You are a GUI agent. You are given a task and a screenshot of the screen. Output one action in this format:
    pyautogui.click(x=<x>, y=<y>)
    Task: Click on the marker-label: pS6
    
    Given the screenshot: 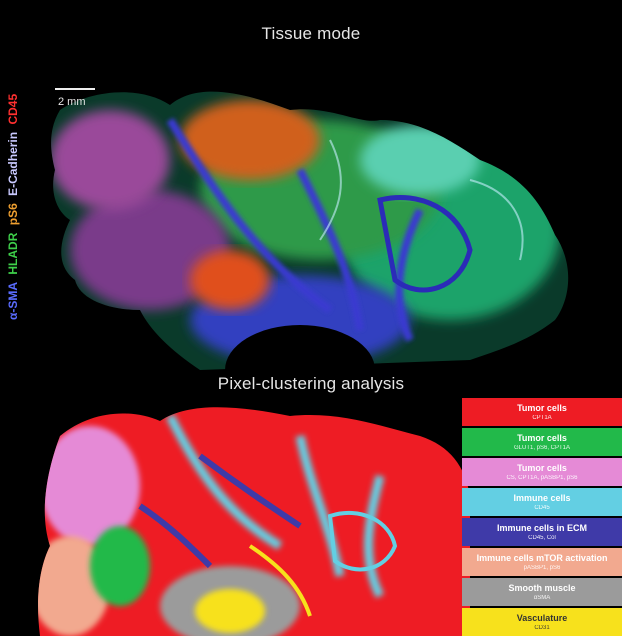 What is the action you would take?
    pyautogui.click(x=13, y=214)
    